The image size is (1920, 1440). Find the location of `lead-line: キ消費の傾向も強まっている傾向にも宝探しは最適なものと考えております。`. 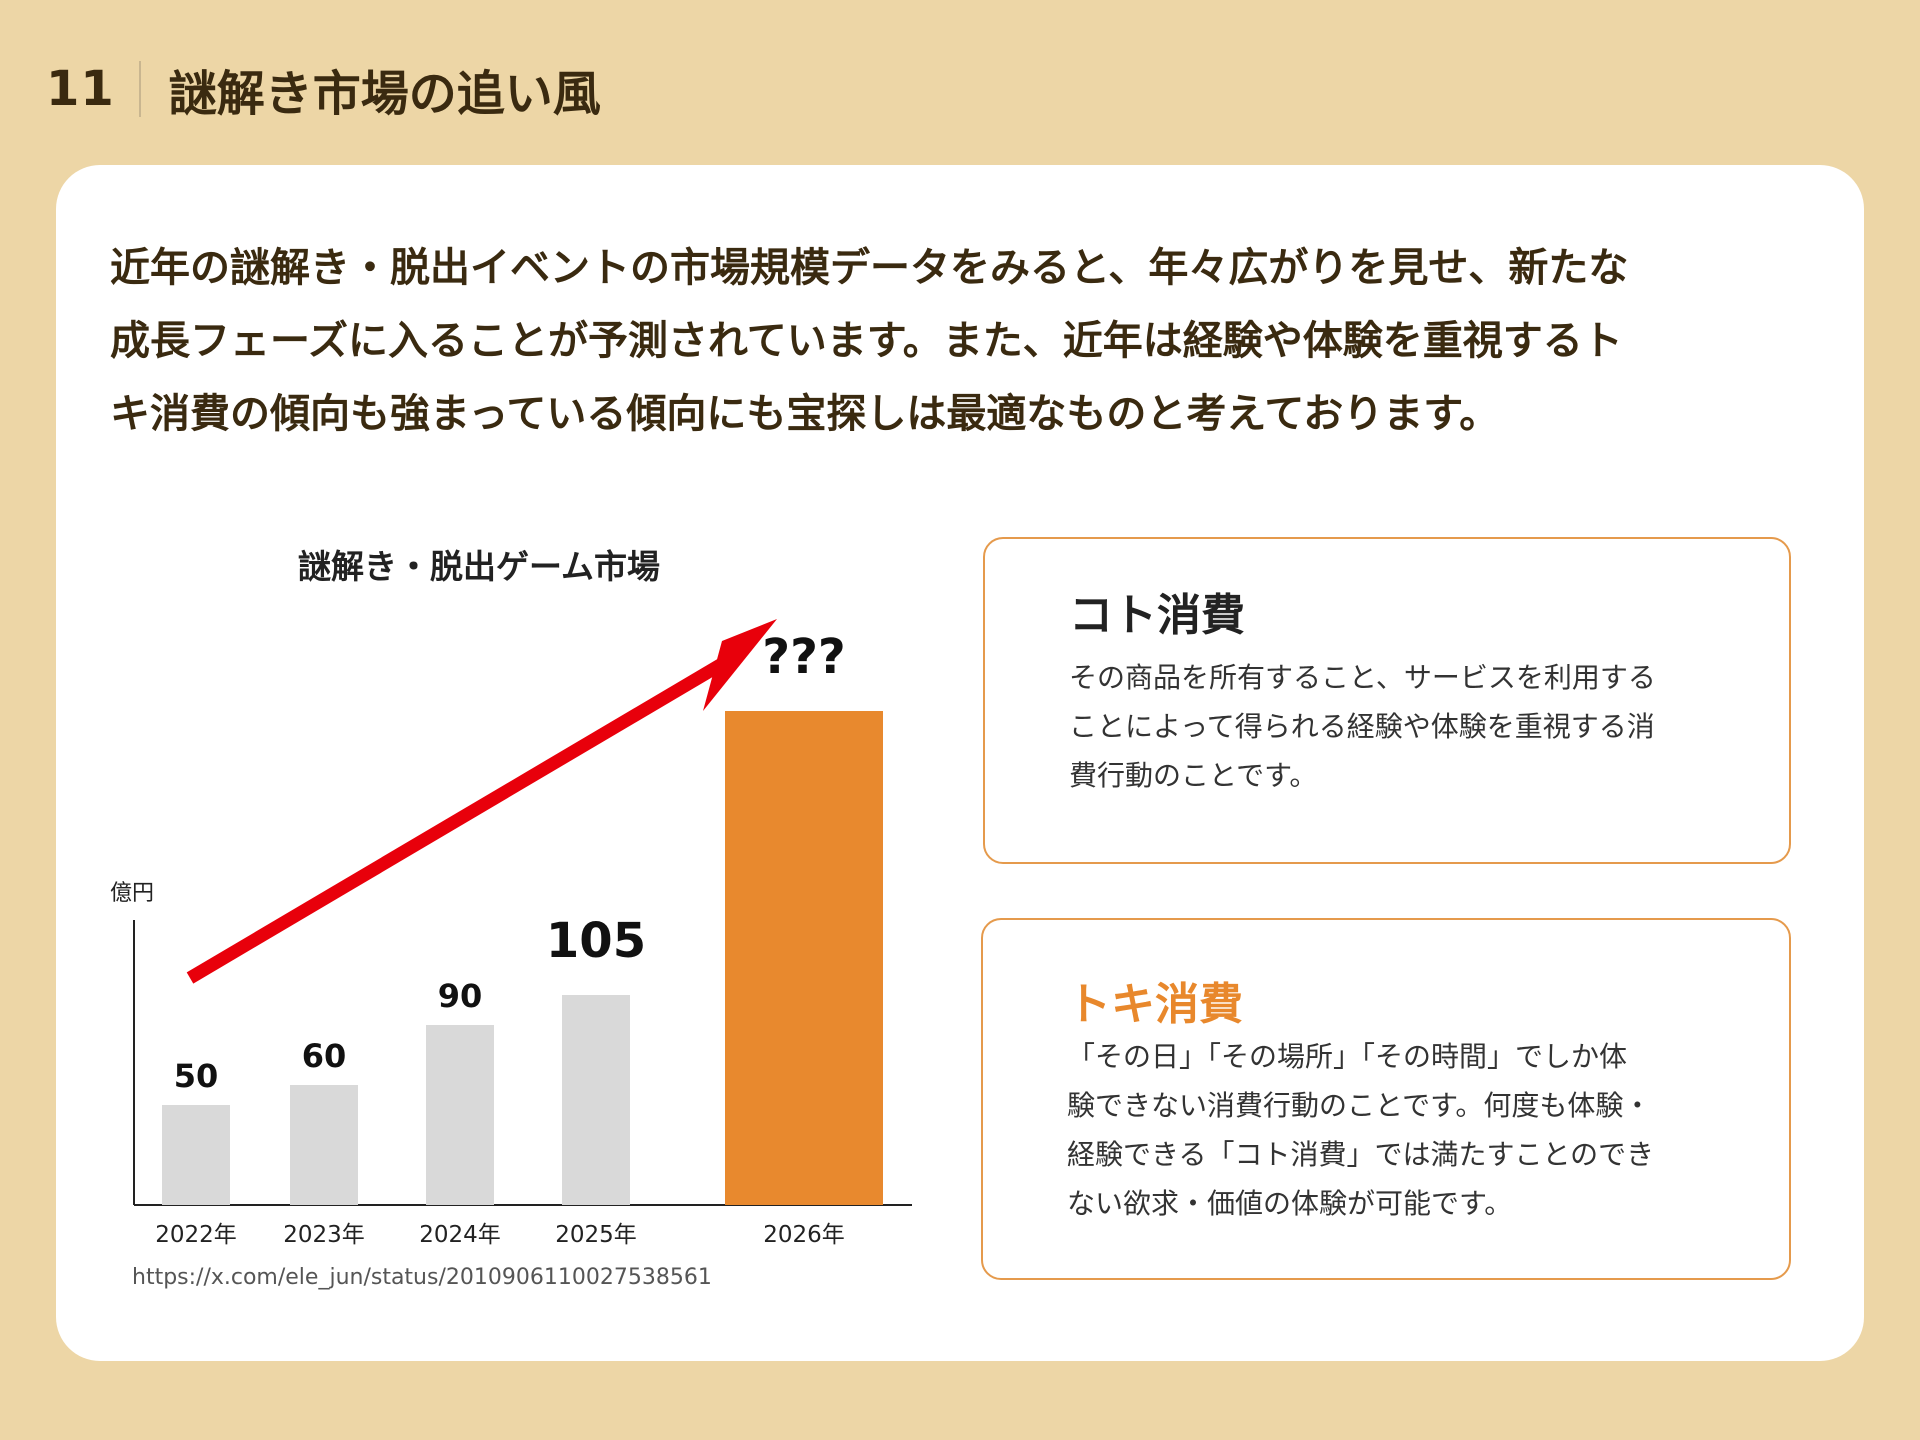

lead-line: キ消費の傾向も強まっている傾向にも宝探しは最適なものと考えております。 is located at coordinates (805, 414).